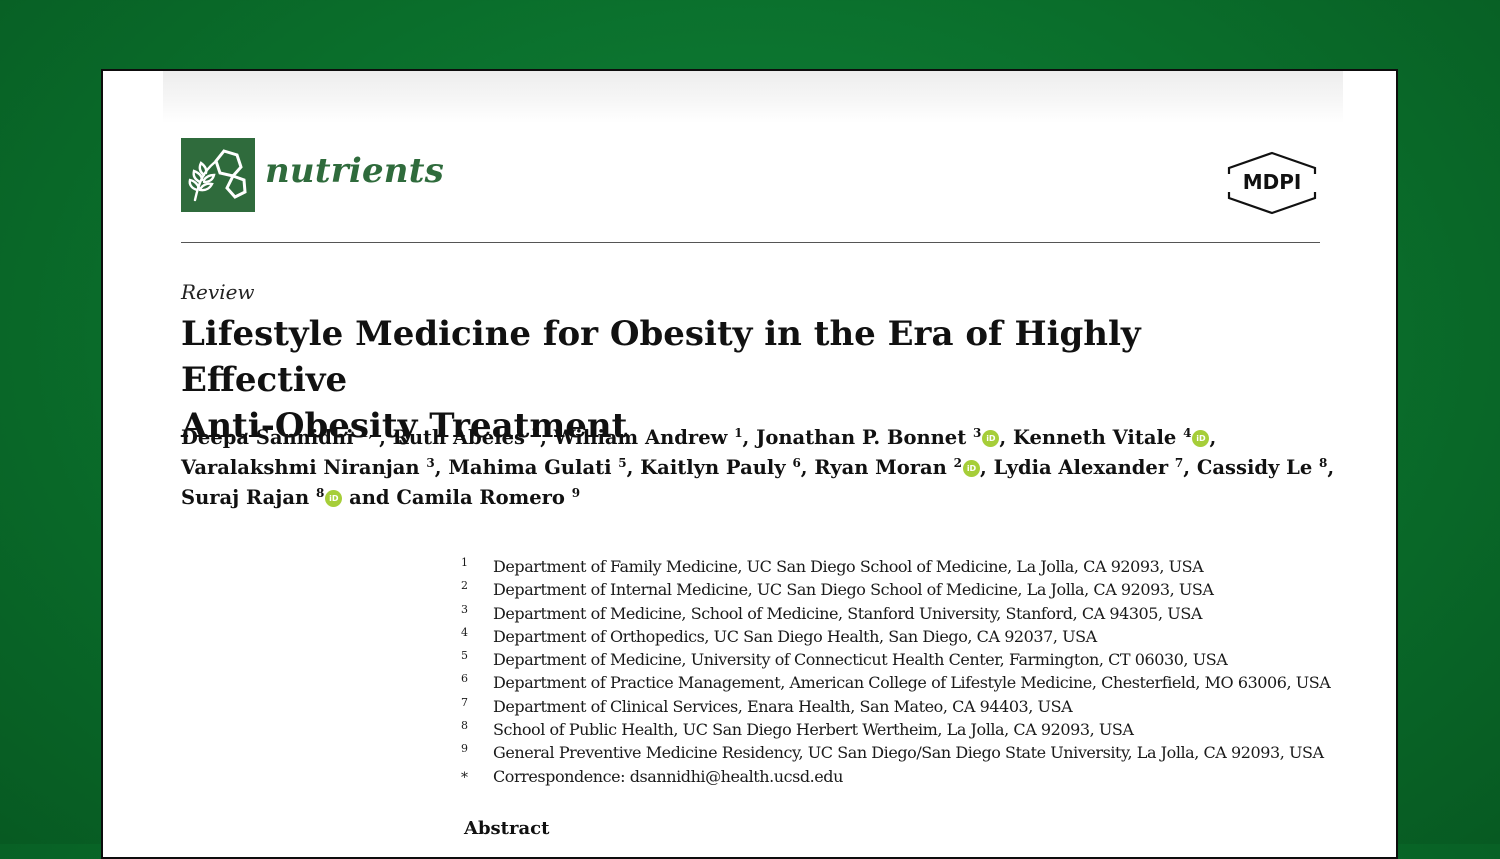 Image resolution: width=1500 pixels, height=859 pixels. Describe the element at coordinates (1081, 467) in the screenshot. I see `author-name: Lydia Alexander` at that location.